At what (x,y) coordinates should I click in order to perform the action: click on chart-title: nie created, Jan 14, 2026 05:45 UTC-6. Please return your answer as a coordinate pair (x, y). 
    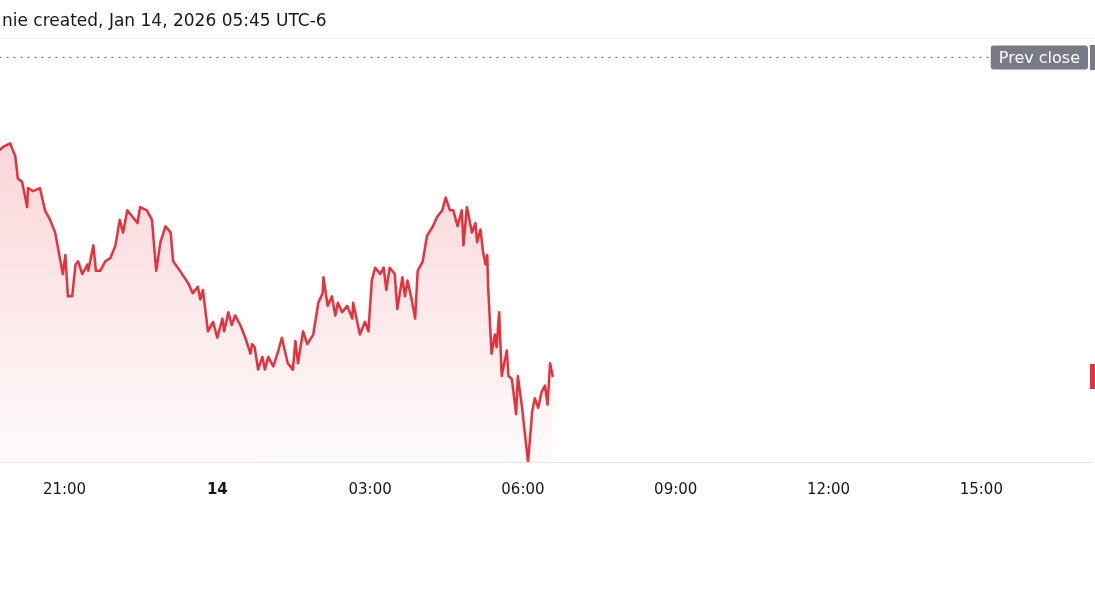
    Looking at the image, I should click on (547, 19).